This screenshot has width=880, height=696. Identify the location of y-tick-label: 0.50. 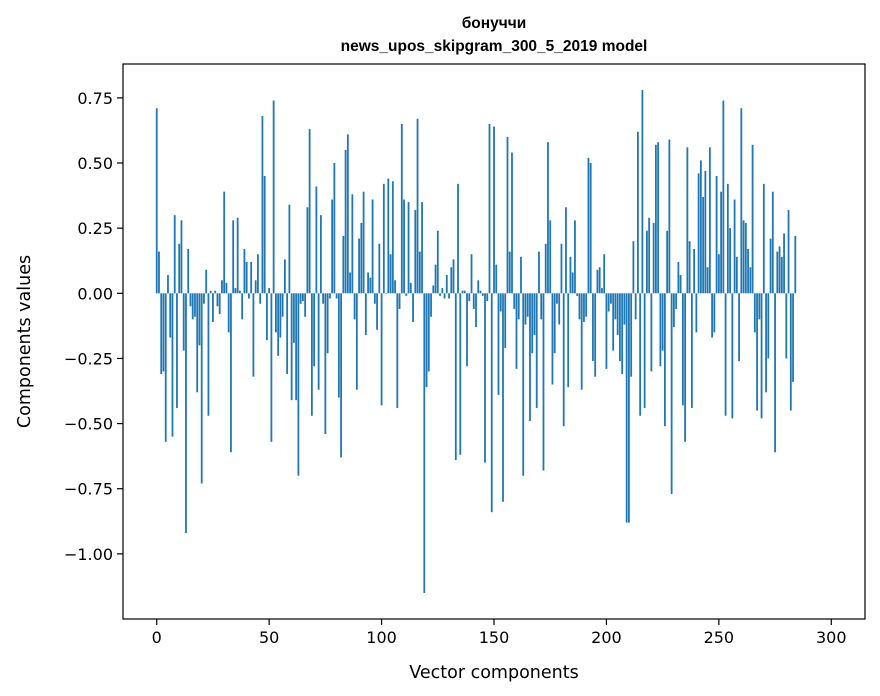
(95, 163).